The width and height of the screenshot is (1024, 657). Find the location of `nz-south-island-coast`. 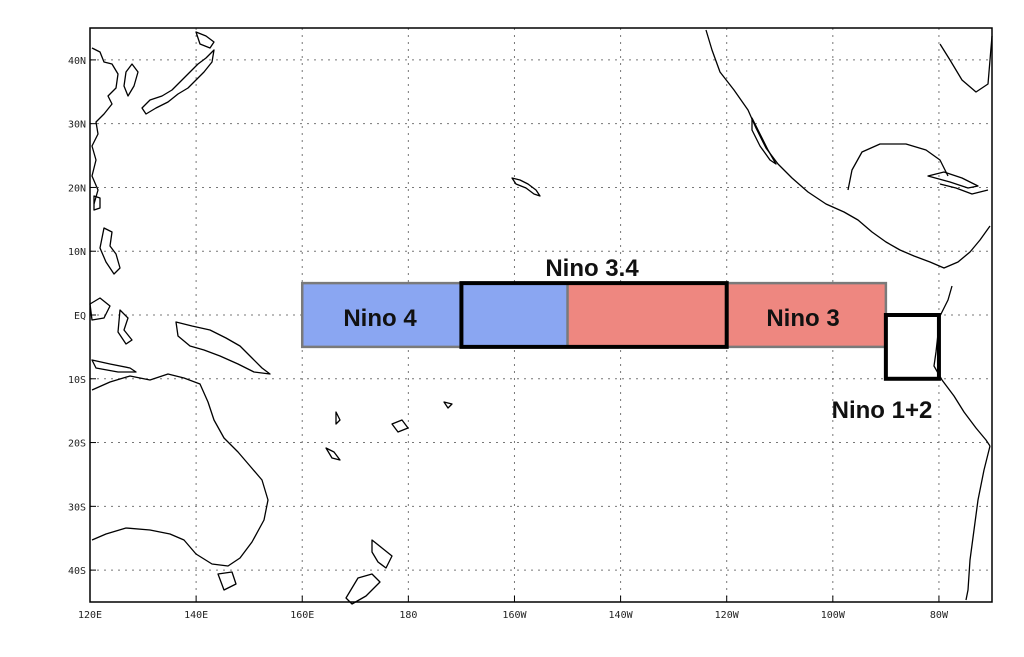

nz-south-island-coast is located at coordinates (363, 589).